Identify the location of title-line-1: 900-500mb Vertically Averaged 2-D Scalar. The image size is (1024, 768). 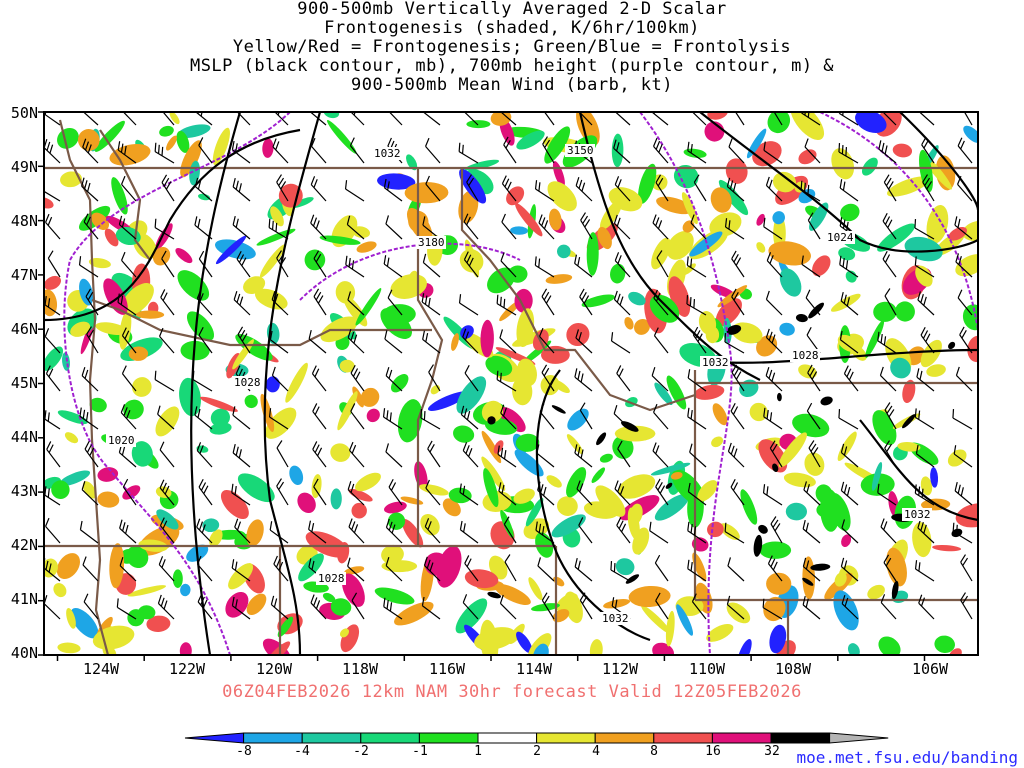
(512, 9).